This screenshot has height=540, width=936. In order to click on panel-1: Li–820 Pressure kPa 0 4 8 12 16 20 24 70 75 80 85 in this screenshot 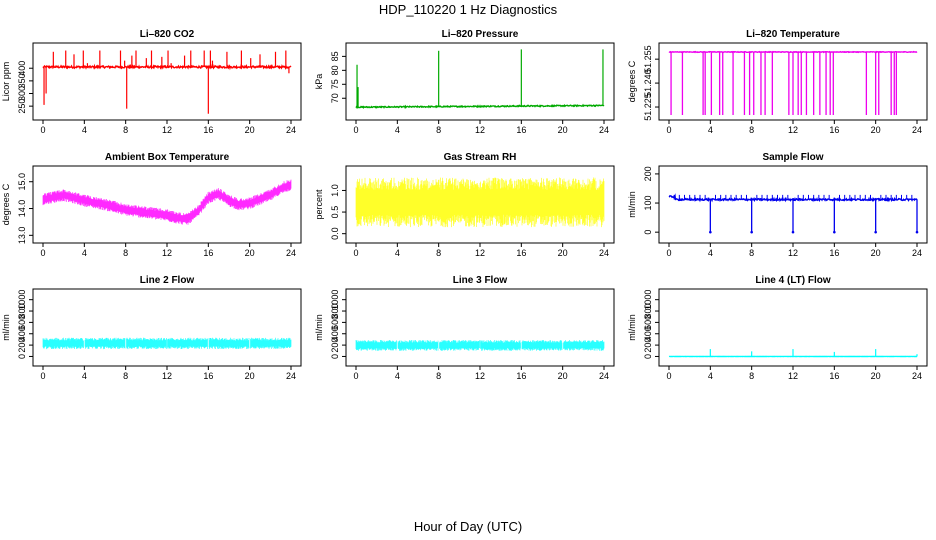, I will do `click(464, 82)`.